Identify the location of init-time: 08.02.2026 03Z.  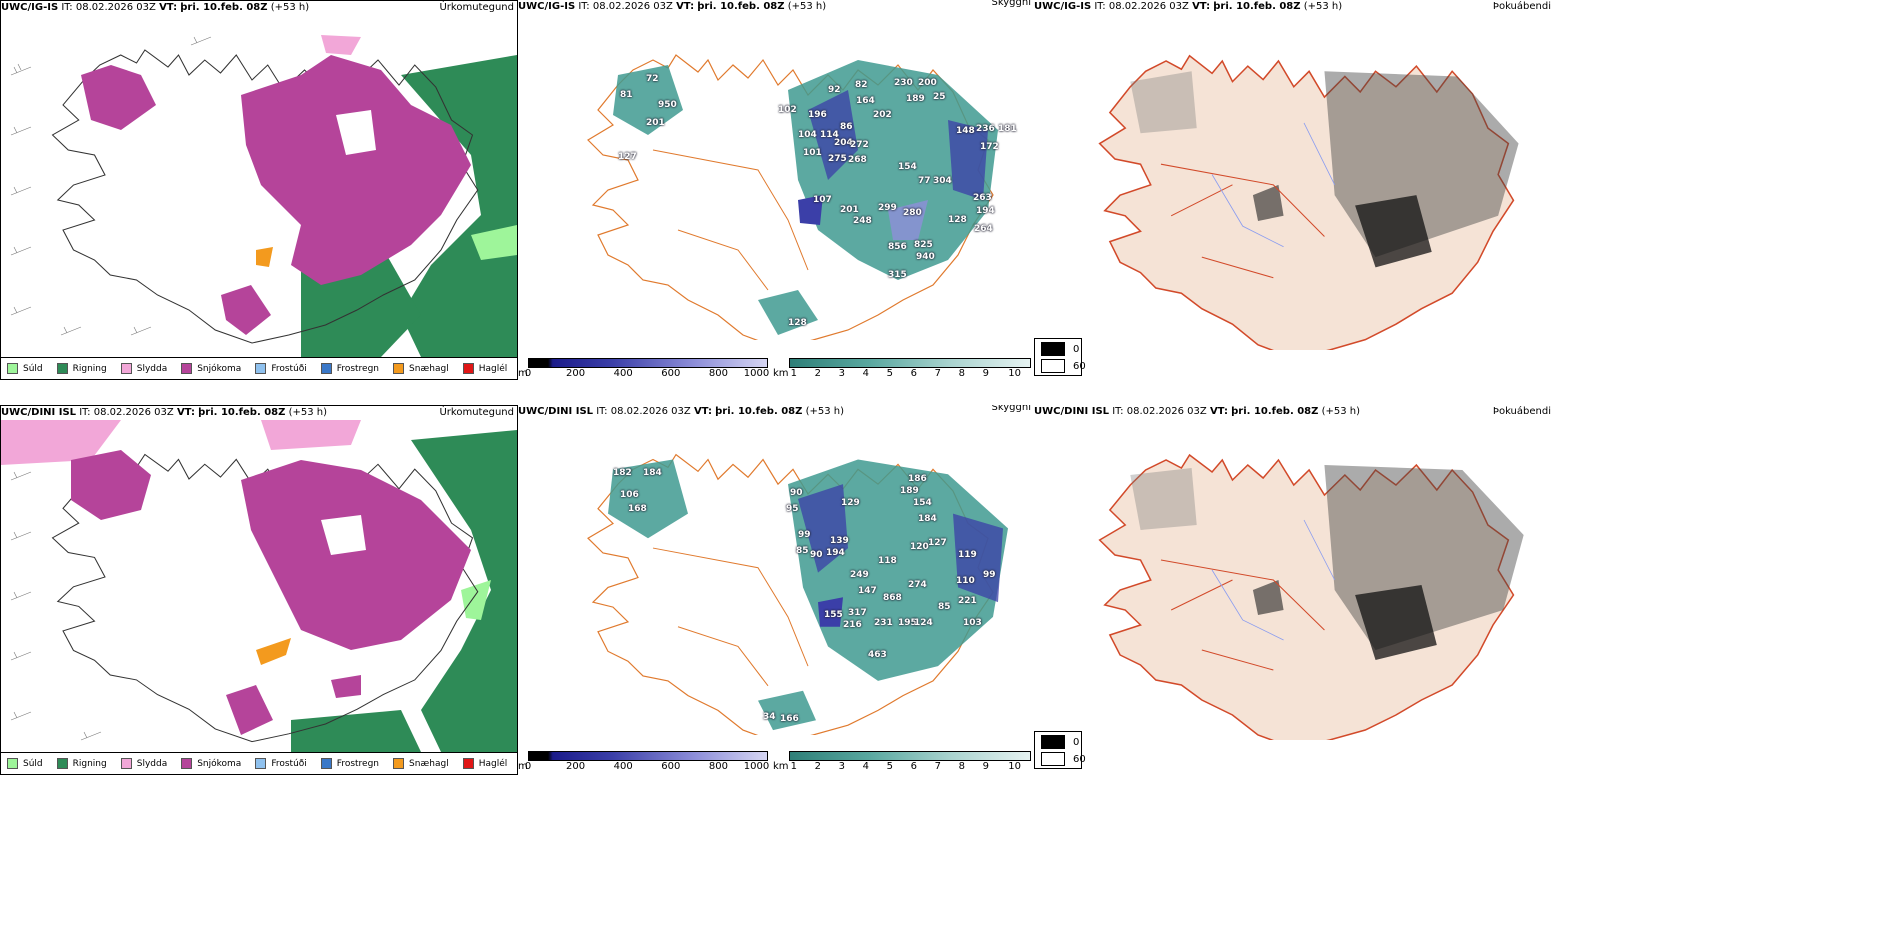
(115, 7).